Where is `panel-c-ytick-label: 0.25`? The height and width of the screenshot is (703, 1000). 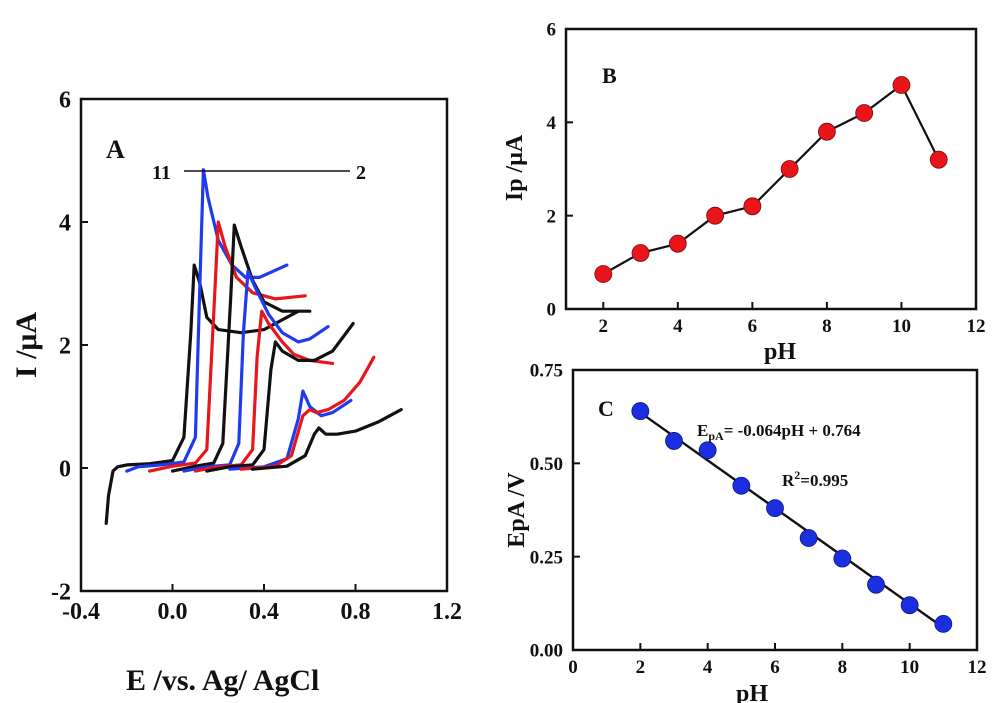 panel-c-ytick-label: 0.25 is located at coordinates (546, 557).